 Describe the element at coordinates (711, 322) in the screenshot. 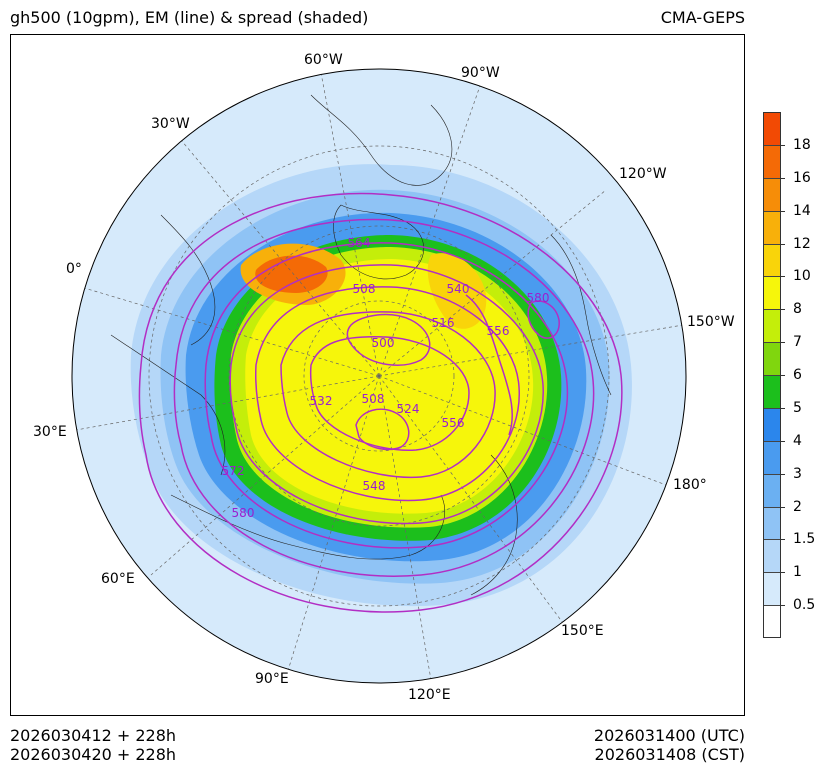

I see `lon-label-150w: 150°W` at that location.